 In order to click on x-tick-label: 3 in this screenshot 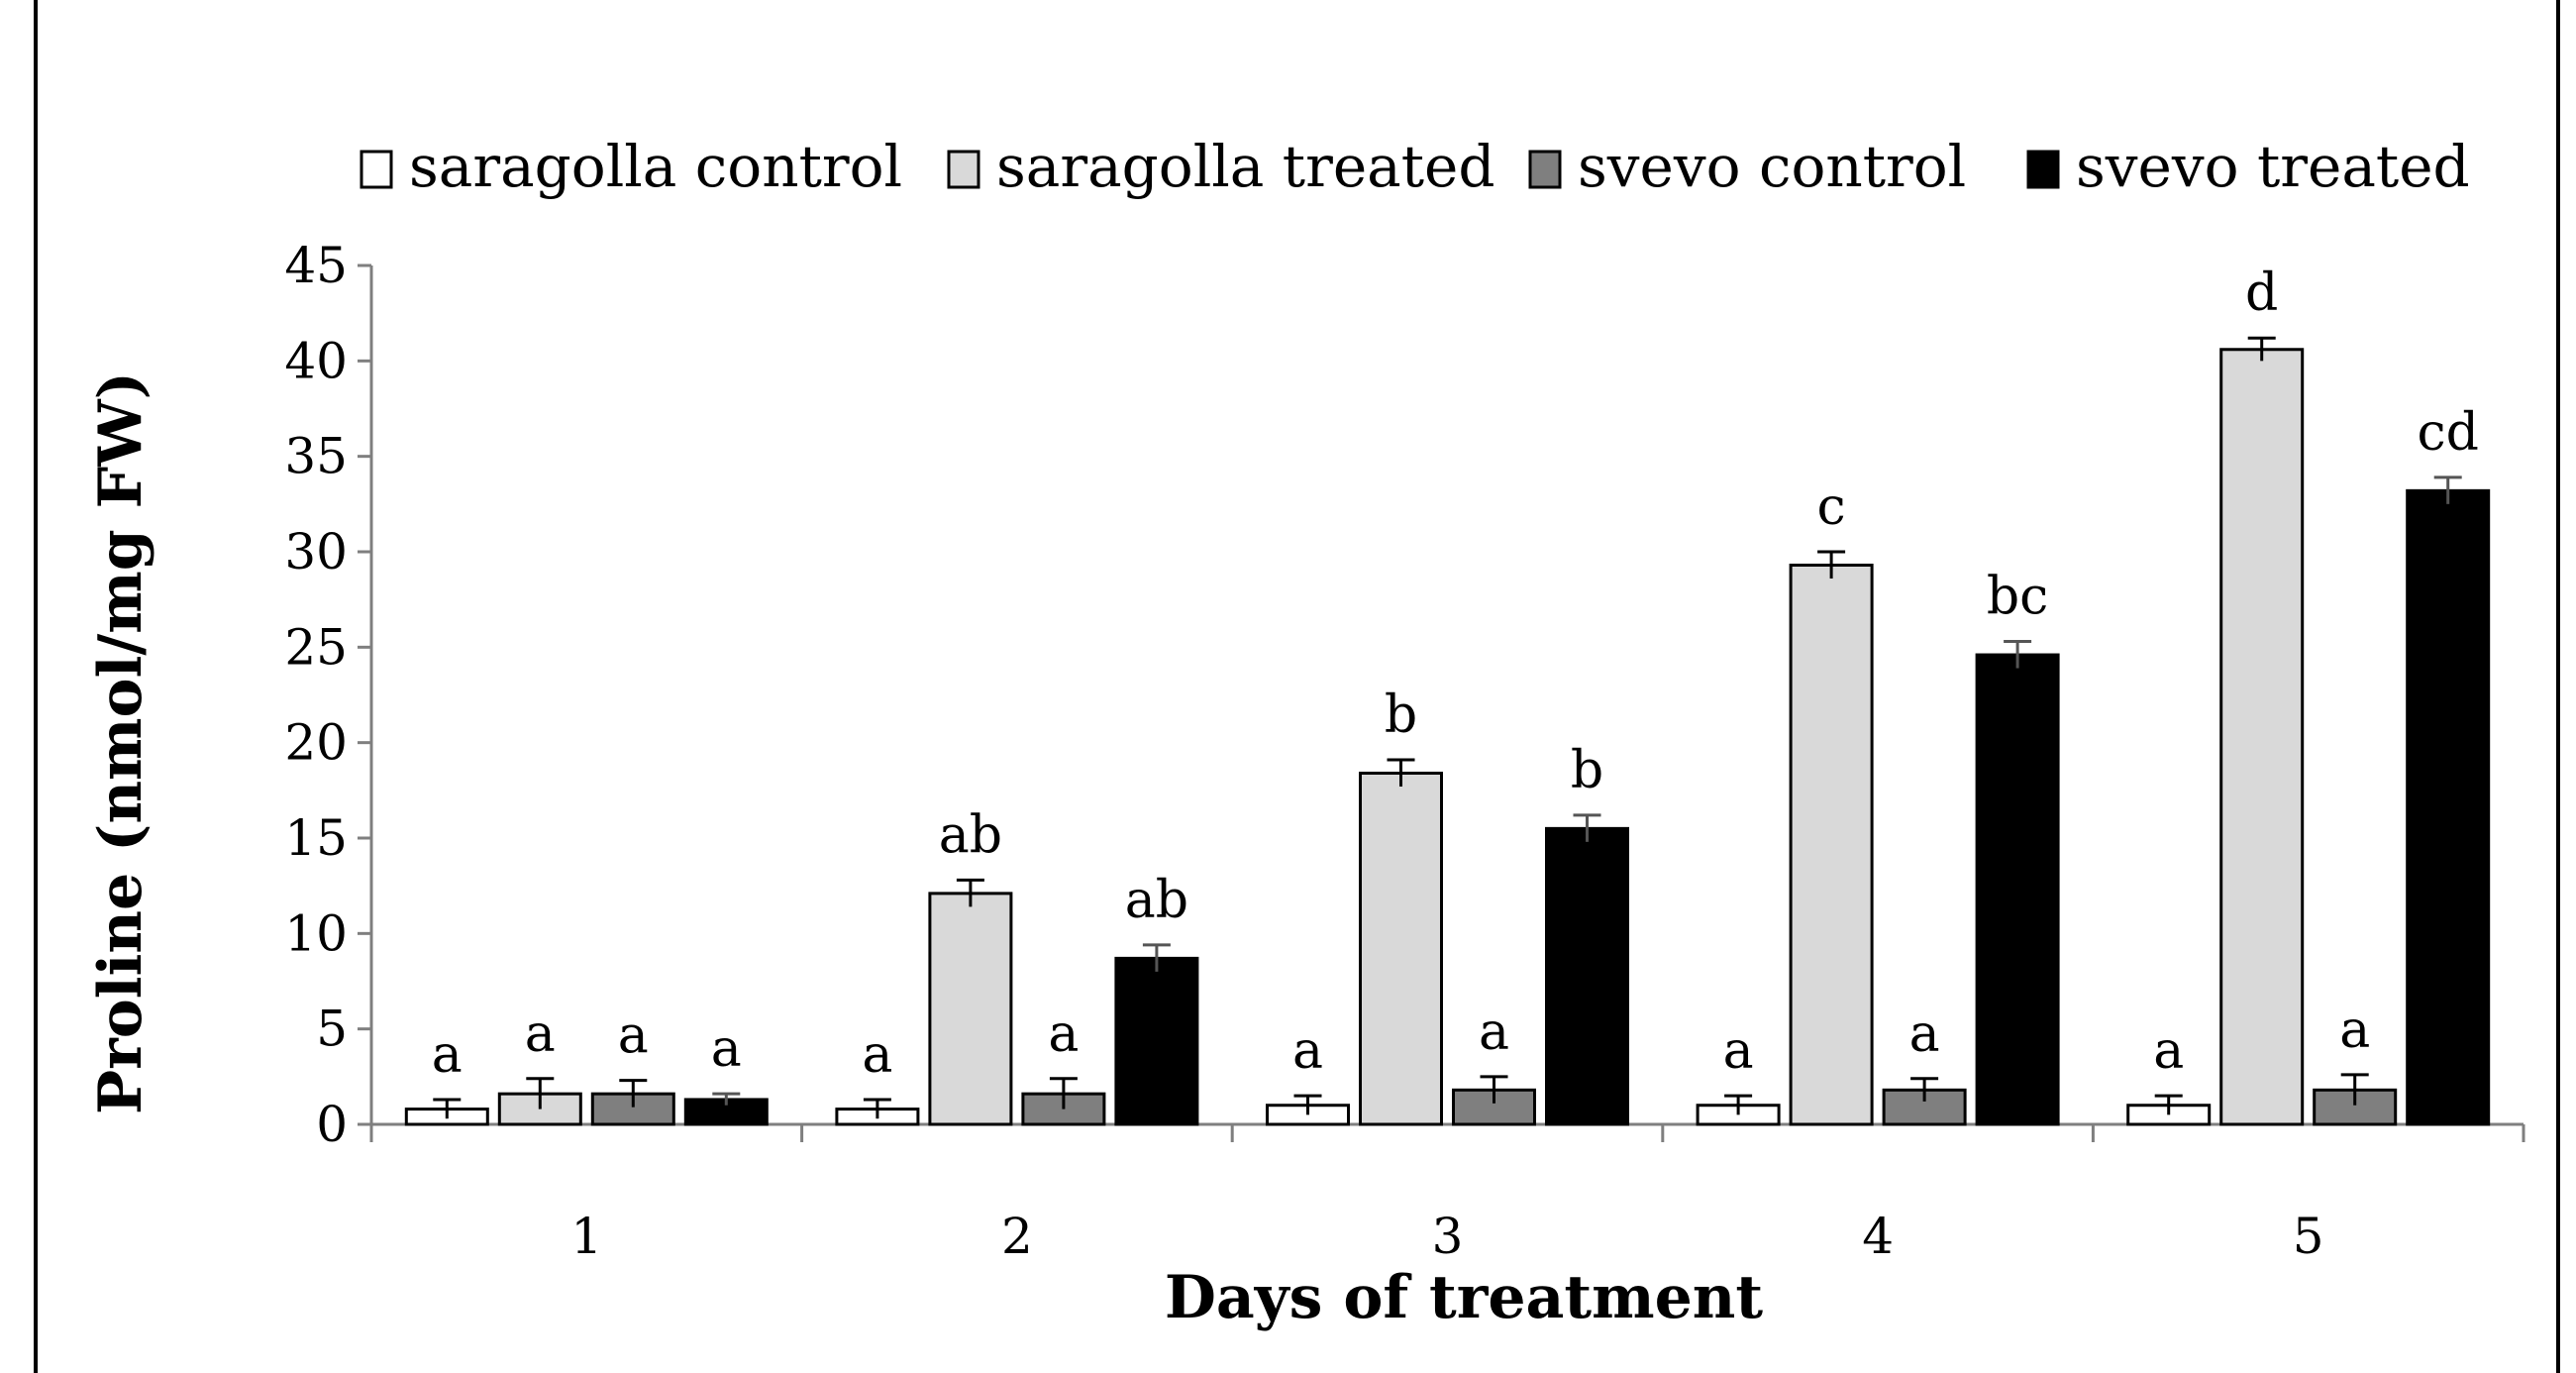, I will do `click(1448, 1236)`.